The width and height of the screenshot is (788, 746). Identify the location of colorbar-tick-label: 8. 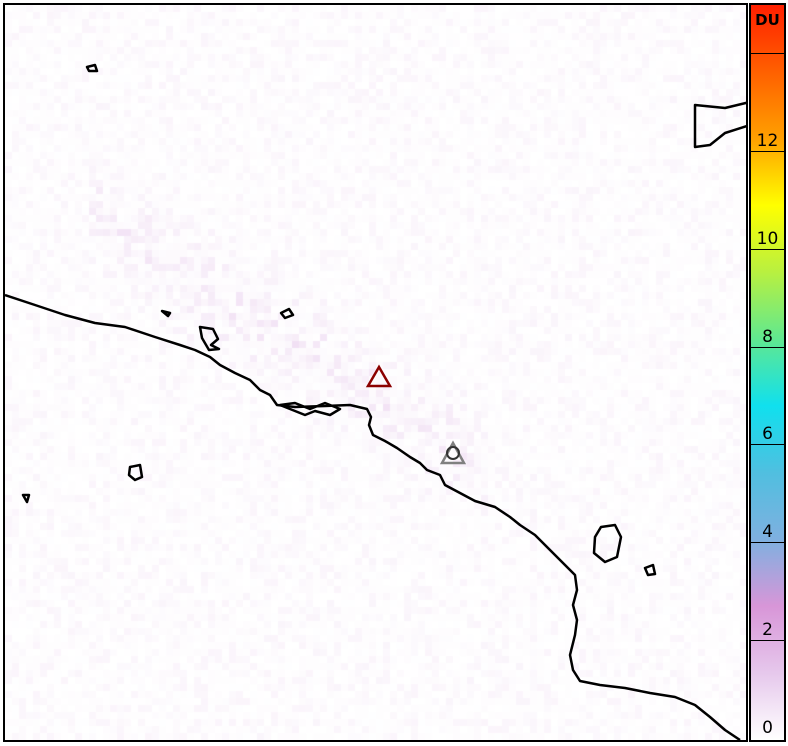
(767, 336).